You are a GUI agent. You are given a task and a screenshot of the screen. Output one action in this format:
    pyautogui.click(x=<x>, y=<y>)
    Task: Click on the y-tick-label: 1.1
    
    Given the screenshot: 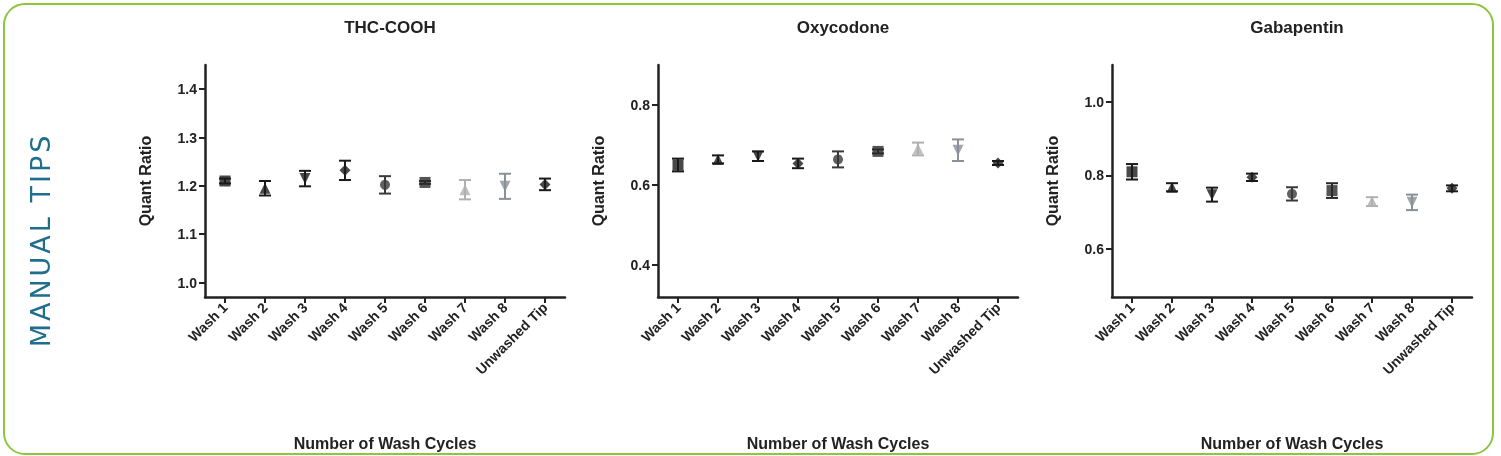 What is the action you would take?
    pyautogui.click(x=187, y=234)
    